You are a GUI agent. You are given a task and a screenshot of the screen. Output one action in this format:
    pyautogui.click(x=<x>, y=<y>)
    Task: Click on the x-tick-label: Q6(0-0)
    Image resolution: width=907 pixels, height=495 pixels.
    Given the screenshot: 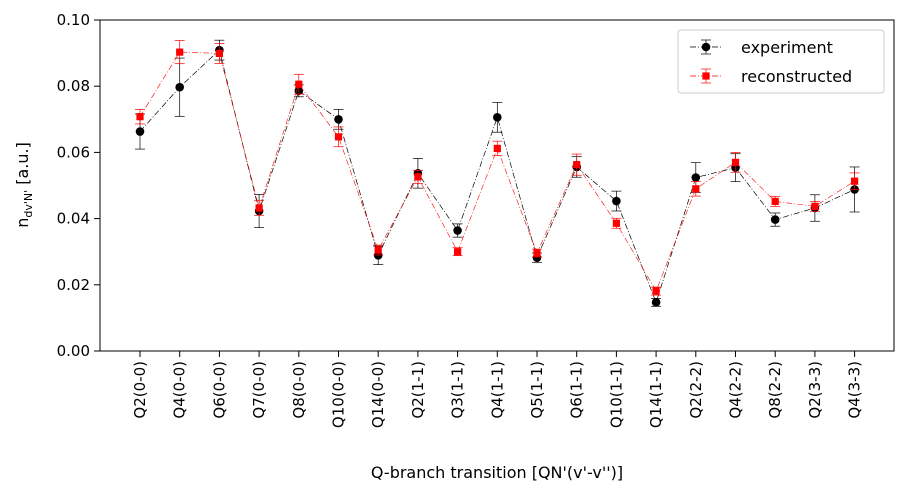 What is the action you would take?
    pyautogui.click(x=219, y=390)
    